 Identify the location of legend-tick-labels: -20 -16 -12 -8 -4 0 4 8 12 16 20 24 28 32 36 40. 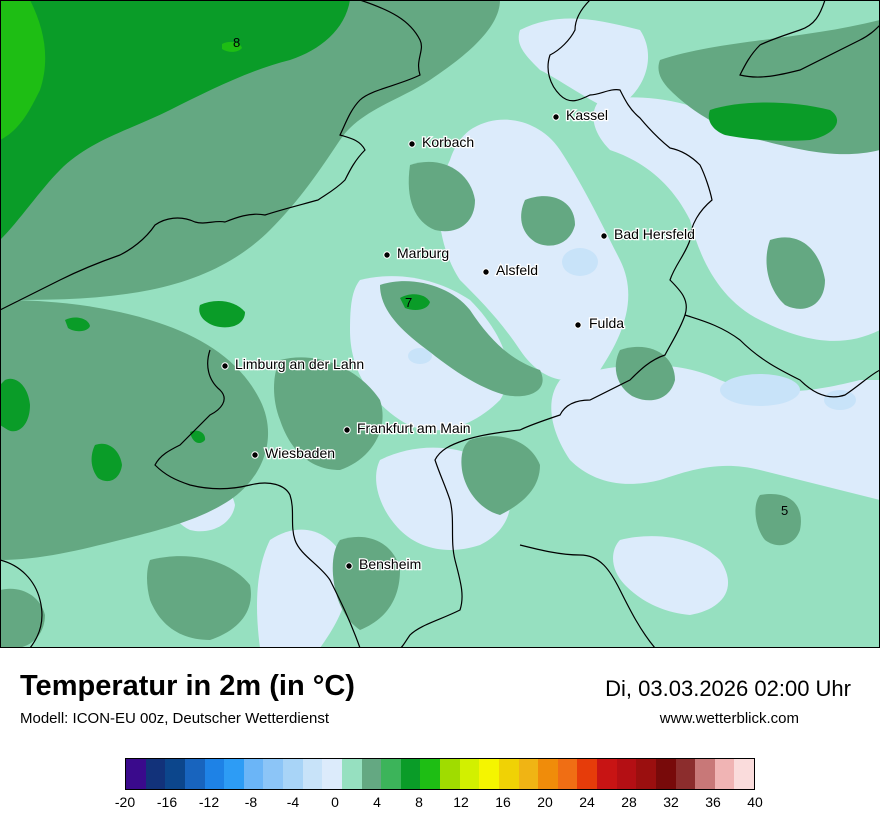
(439, 804).